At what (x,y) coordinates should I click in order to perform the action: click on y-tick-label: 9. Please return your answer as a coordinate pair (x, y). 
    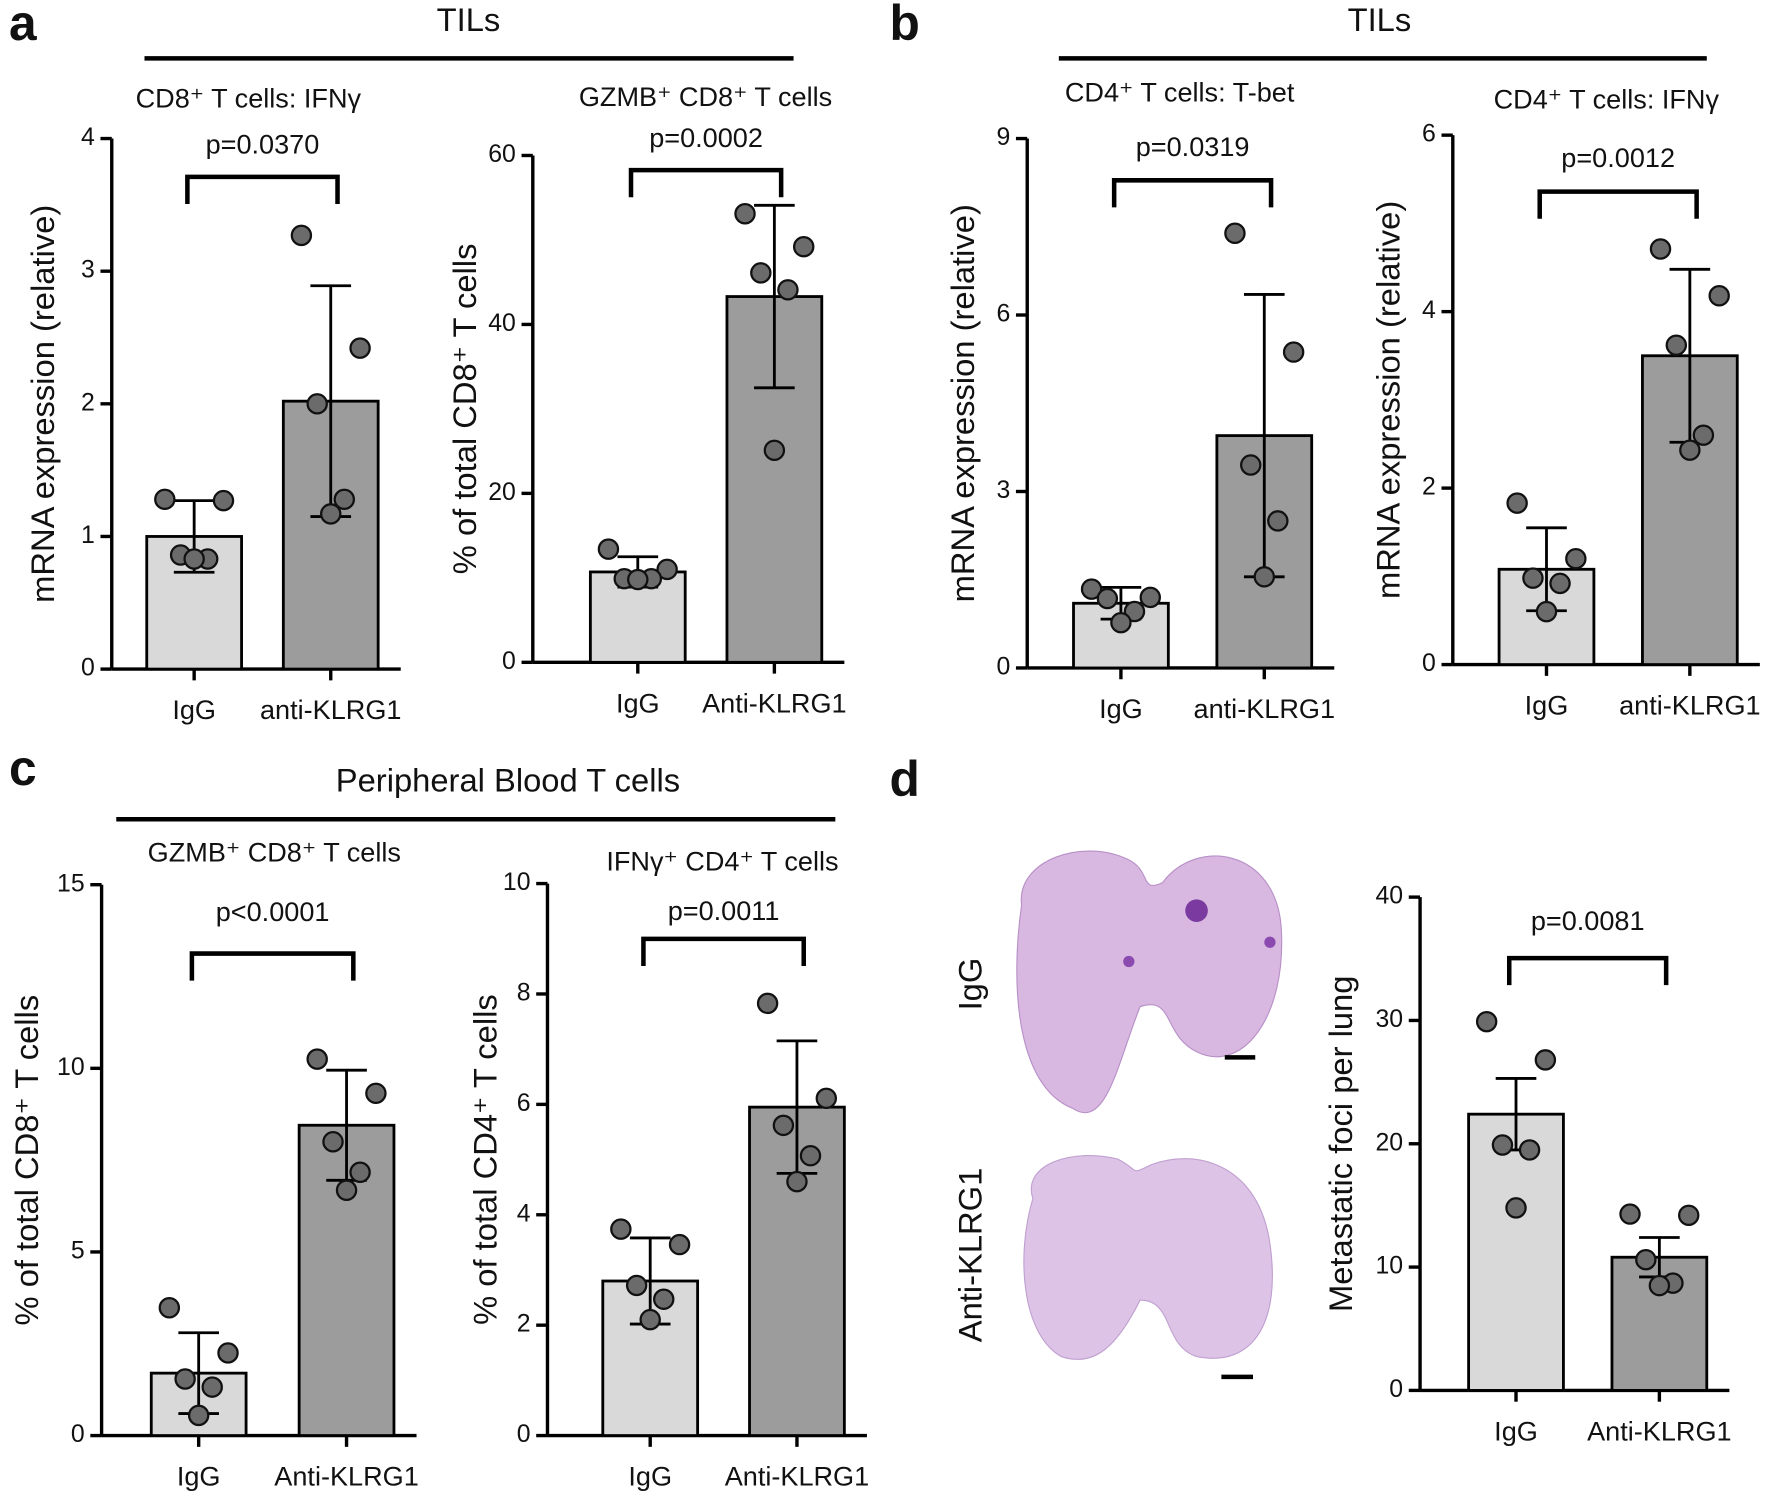
    Looking at the image, I should click on (1003, 137).